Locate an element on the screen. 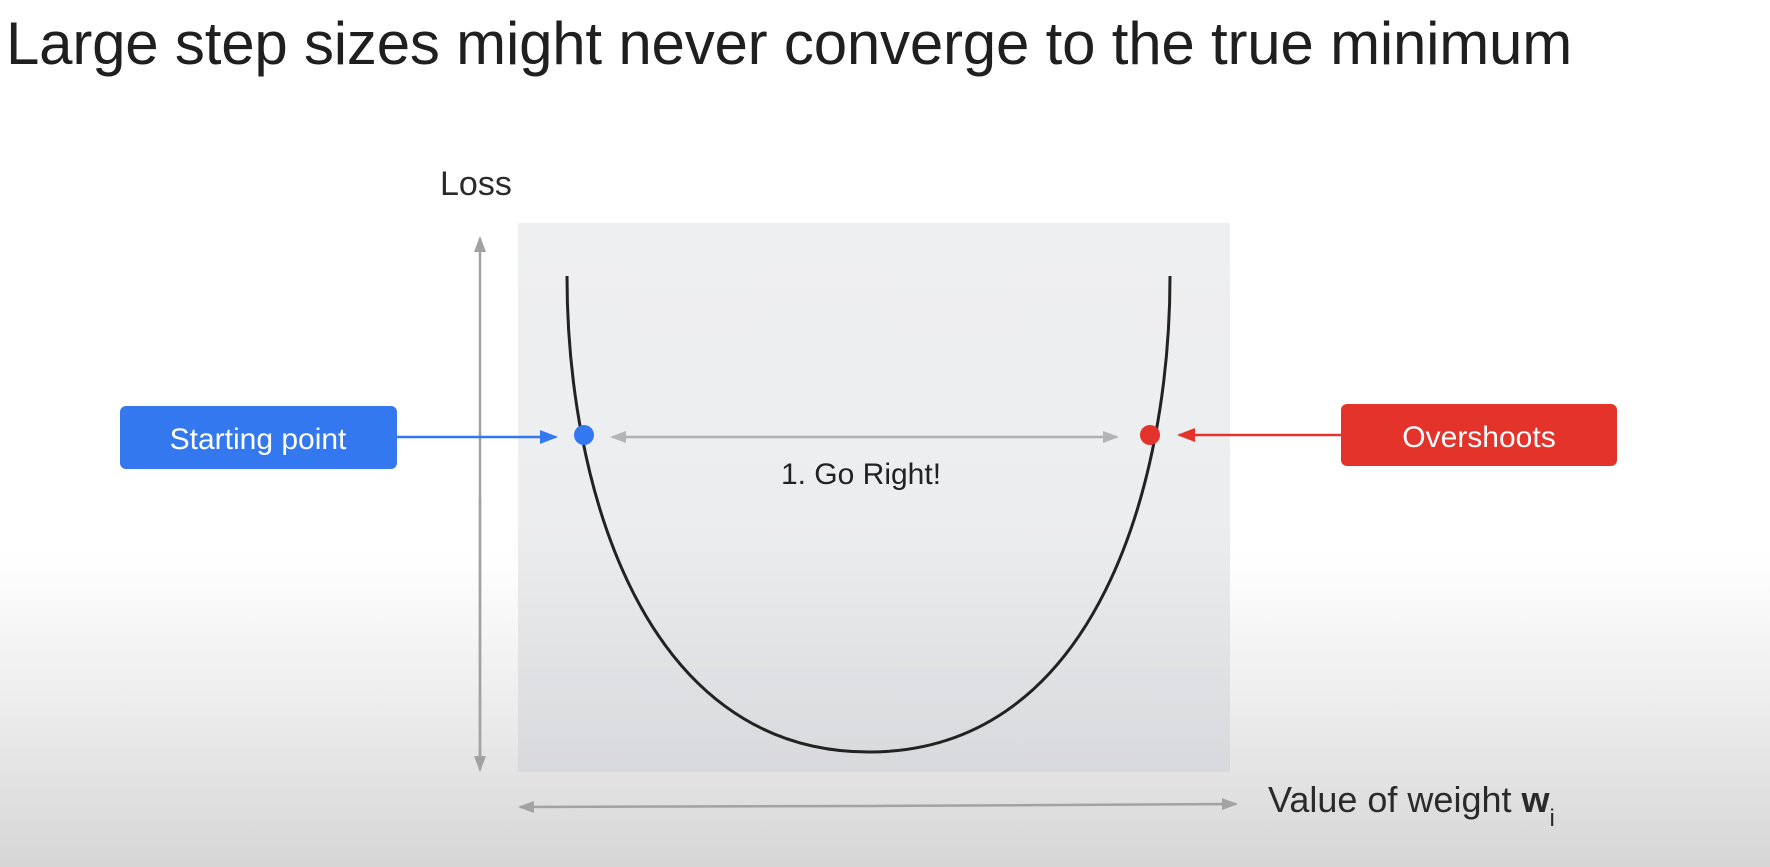 The image size is (1770, 867). x-axis-arrow is located at coordinates (1053, 804).